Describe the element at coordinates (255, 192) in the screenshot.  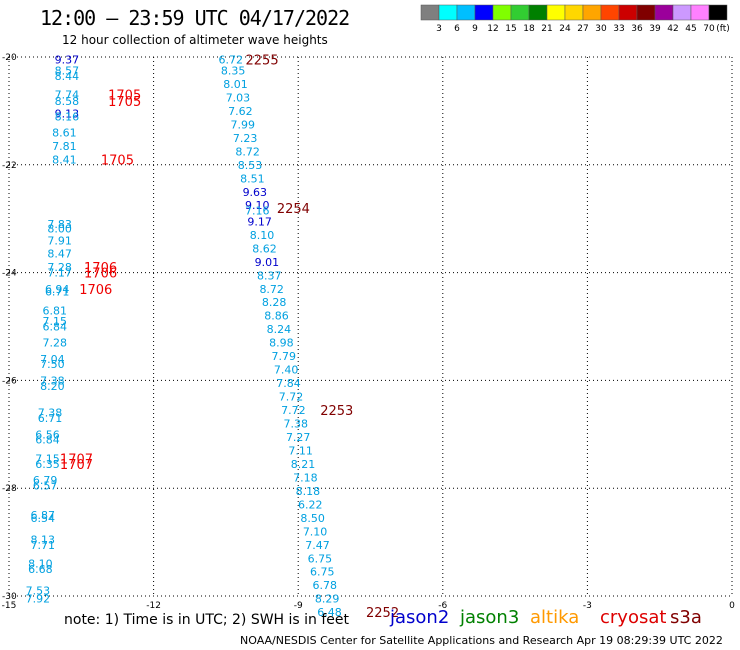
I see `wave-height-point: 9.63` at that location.